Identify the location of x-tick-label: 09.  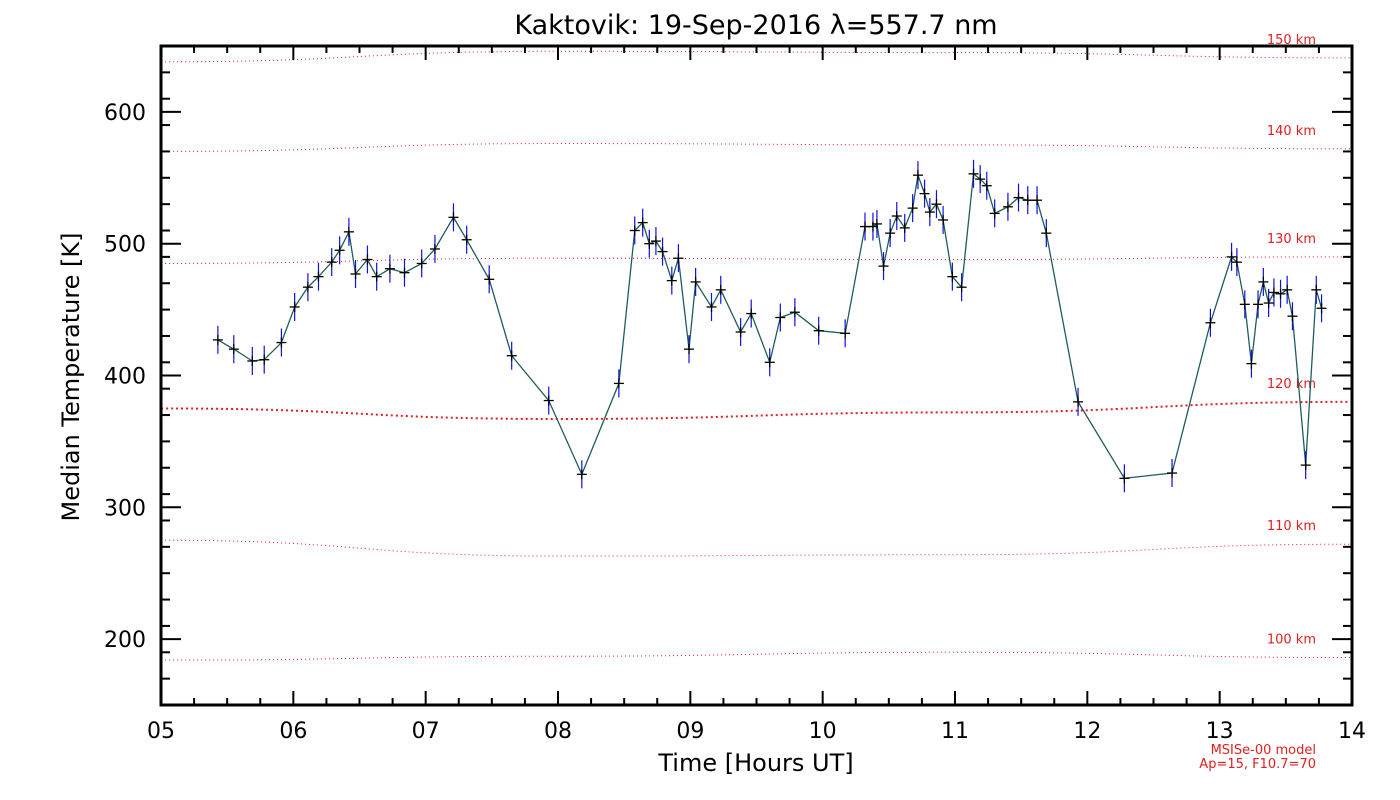
(690, 731).